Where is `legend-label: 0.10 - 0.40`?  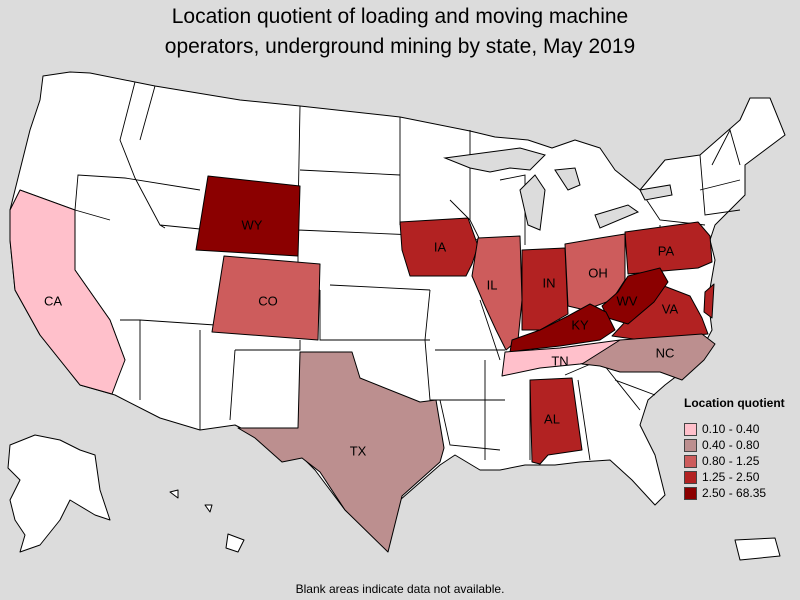 legend-label: 0.10 - 0.40 is located at coordinates (731, 429).